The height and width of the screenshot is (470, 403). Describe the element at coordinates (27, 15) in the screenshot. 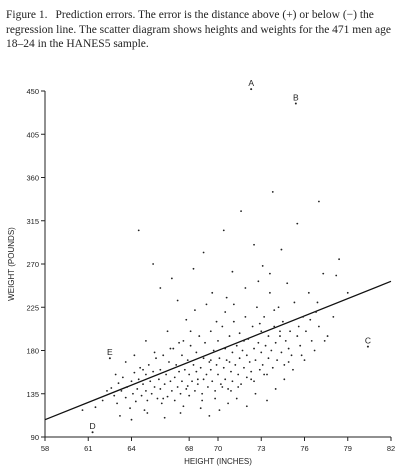

I see `figure-label: Figure 1.` at that location.